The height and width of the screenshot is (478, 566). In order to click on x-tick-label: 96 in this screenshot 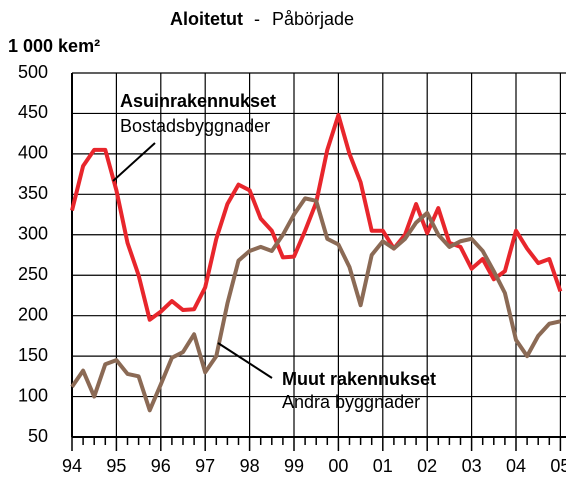, I will do `click(161, 466)`.